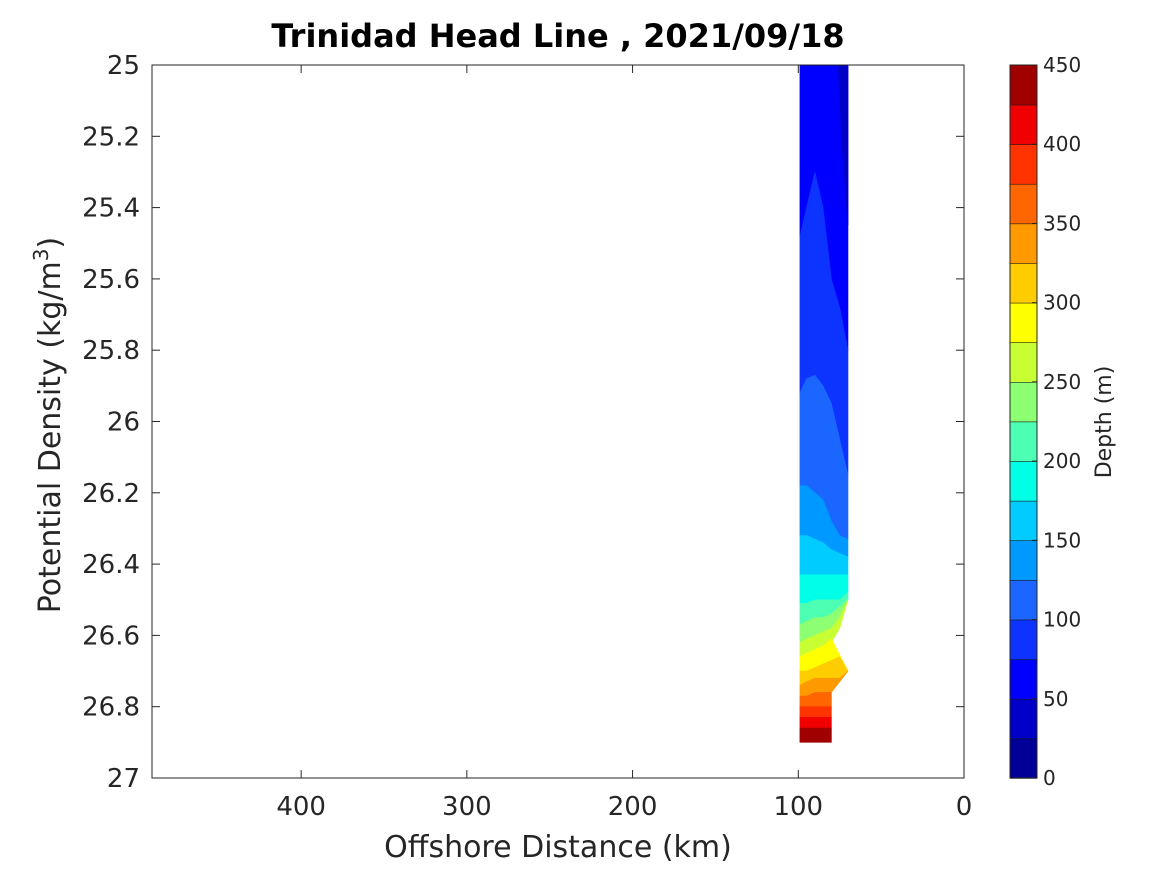  I want to click on x-axis-label: Offshore Distance (km), so click(558, 847).